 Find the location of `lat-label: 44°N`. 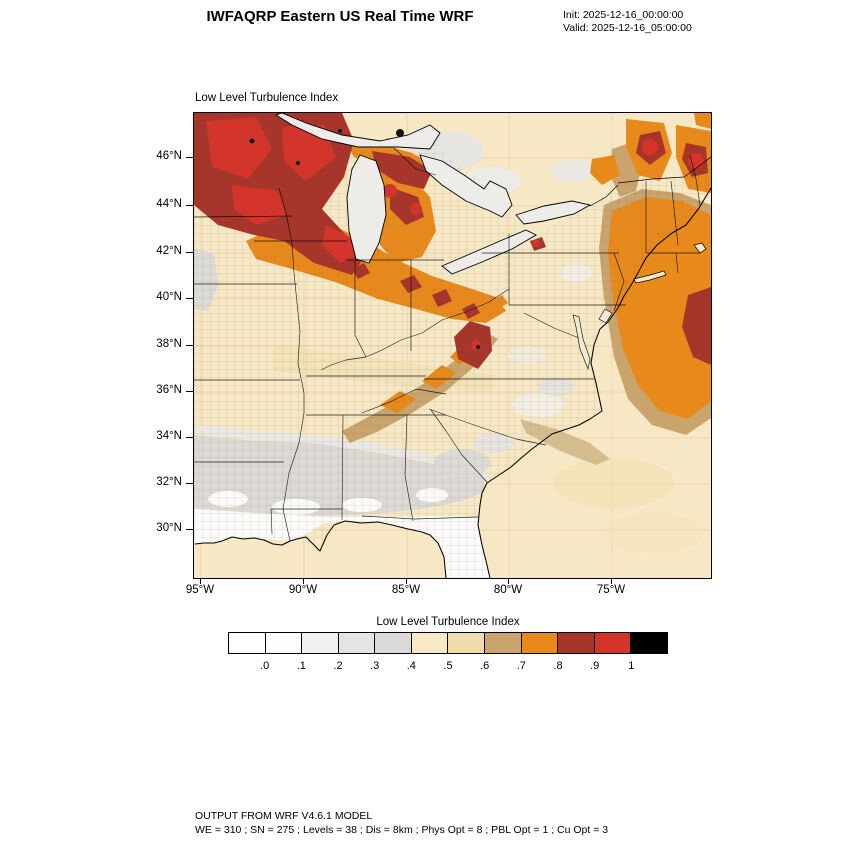

lat-label: 44°N is located at coordinates (169, 204).